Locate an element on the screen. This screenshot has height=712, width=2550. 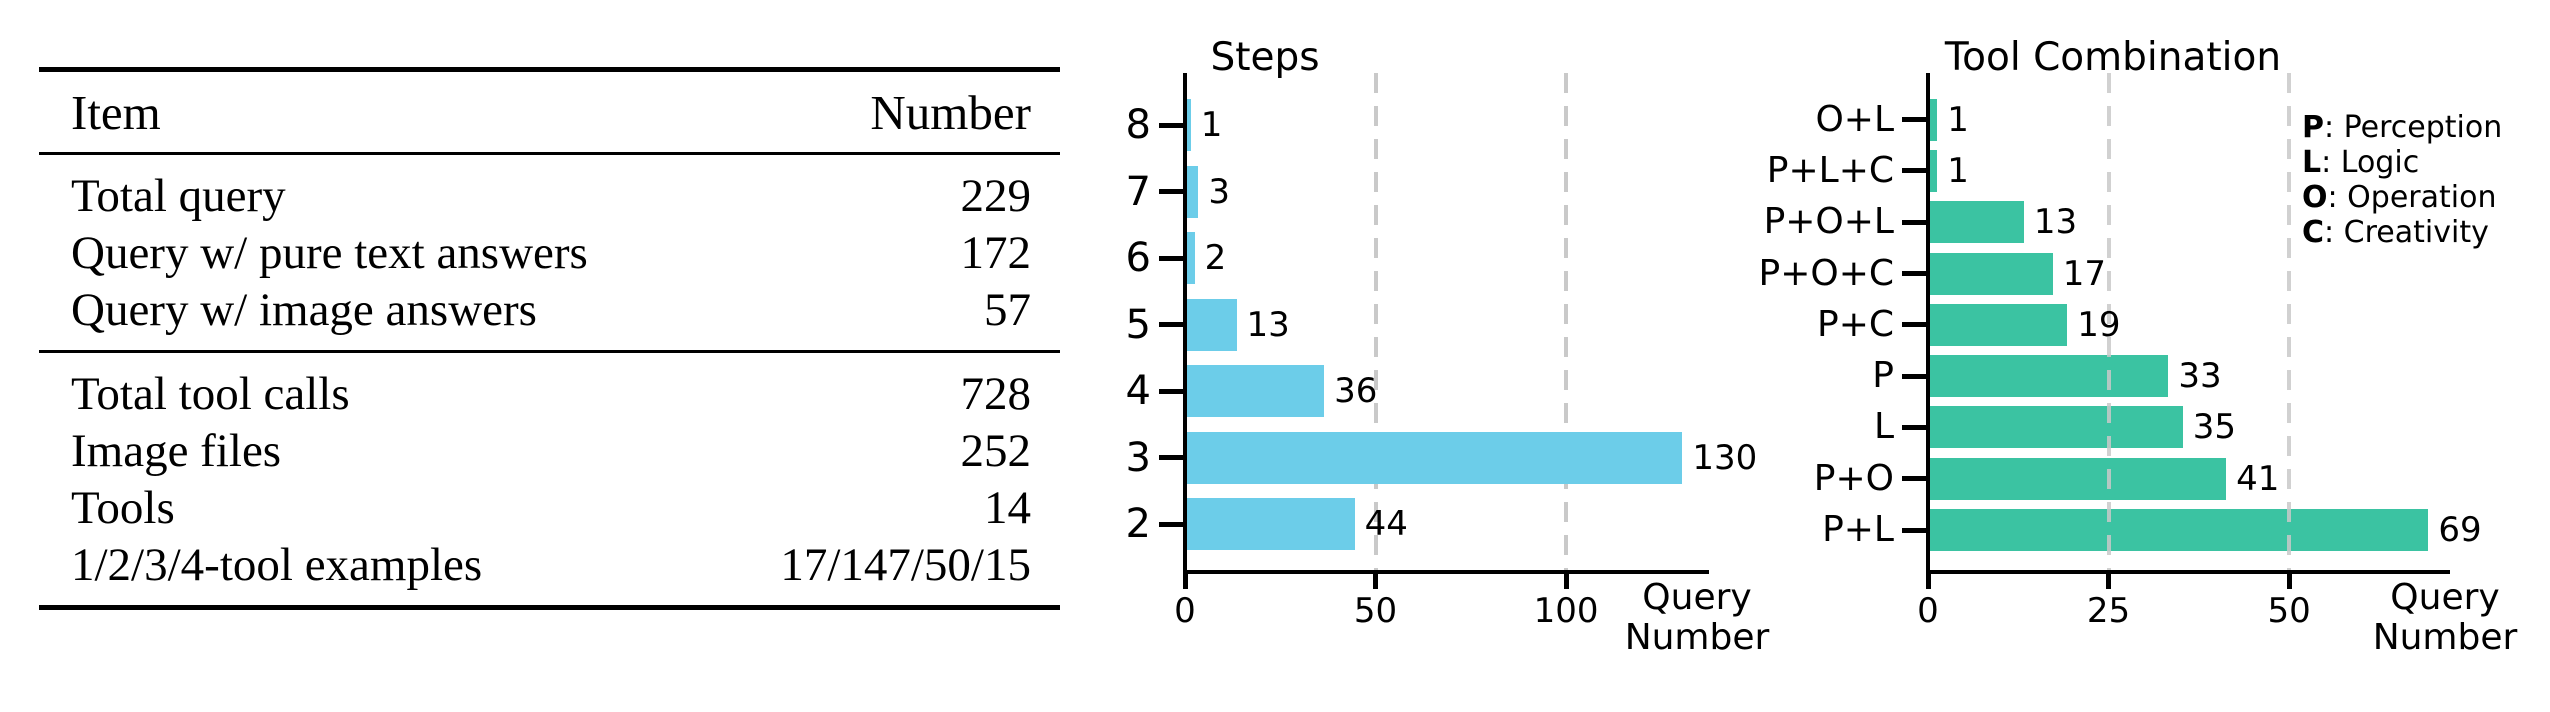
table-row: Query w/ image answers 57 is located at coordinates (549, 309).